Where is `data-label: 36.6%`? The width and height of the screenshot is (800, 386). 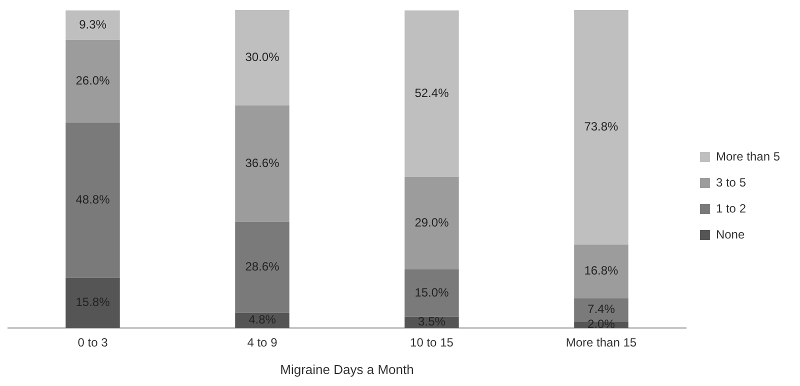
data-label: 36.6% is located at coordinates (262, 163).